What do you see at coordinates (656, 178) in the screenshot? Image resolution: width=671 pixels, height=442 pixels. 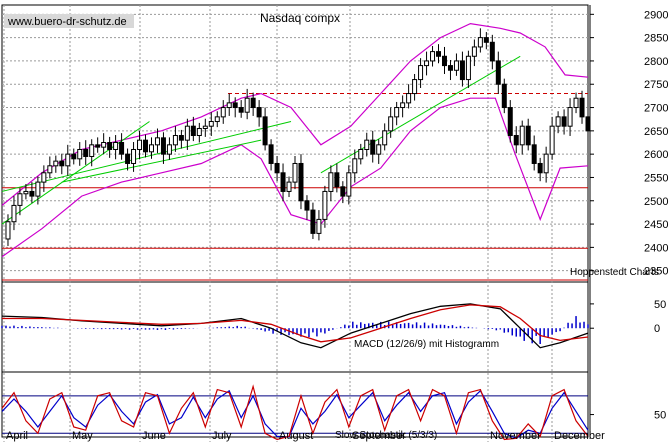 I see `price-tick-label: 2550` at bounding box center [656, 178].